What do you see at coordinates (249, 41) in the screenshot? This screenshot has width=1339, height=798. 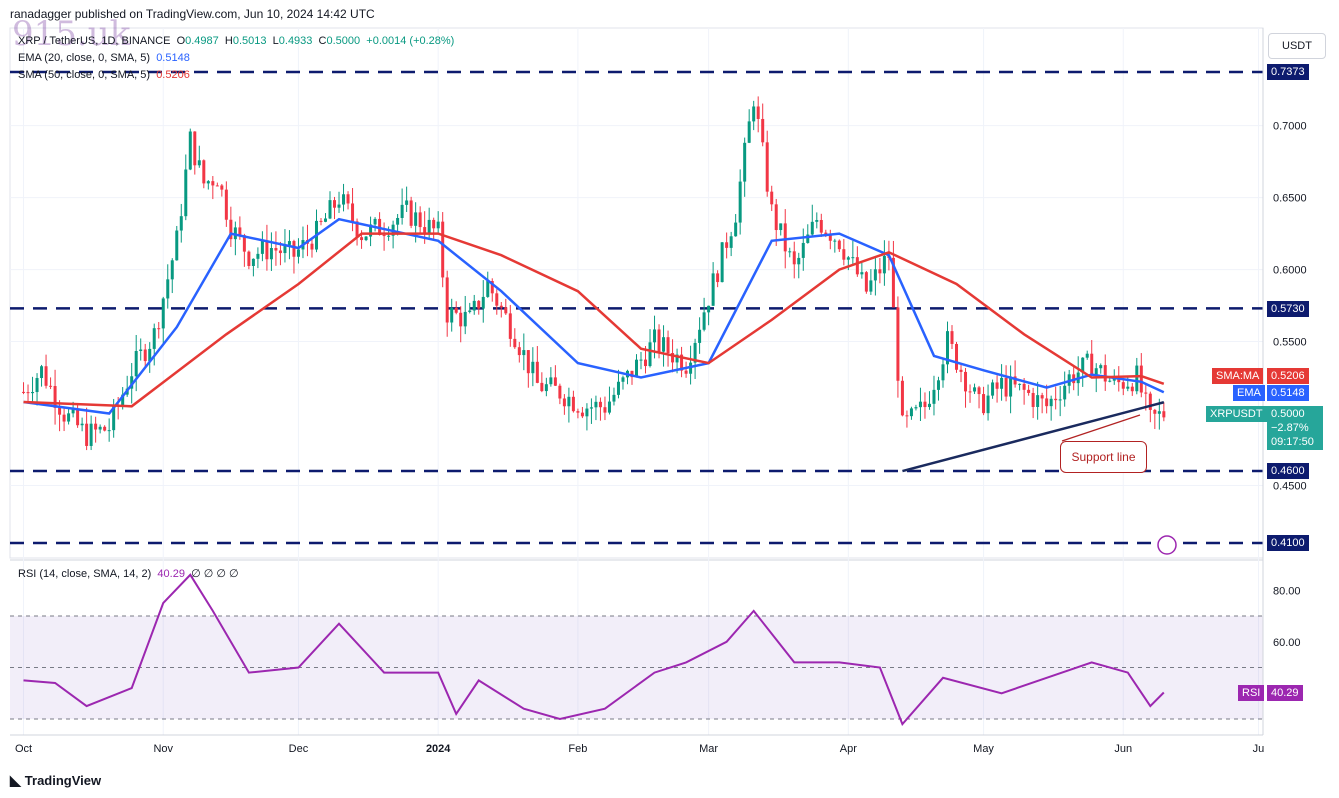 I see `ohlc-high: 0.5013` at bounding box center [249, 41].